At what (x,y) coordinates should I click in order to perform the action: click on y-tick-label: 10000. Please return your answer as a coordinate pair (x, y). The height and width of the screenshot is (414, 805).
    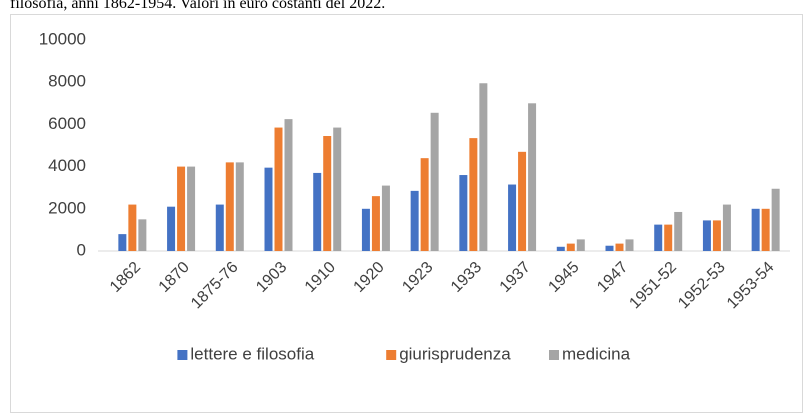
    Looking at the image, I should click on (62, 38).